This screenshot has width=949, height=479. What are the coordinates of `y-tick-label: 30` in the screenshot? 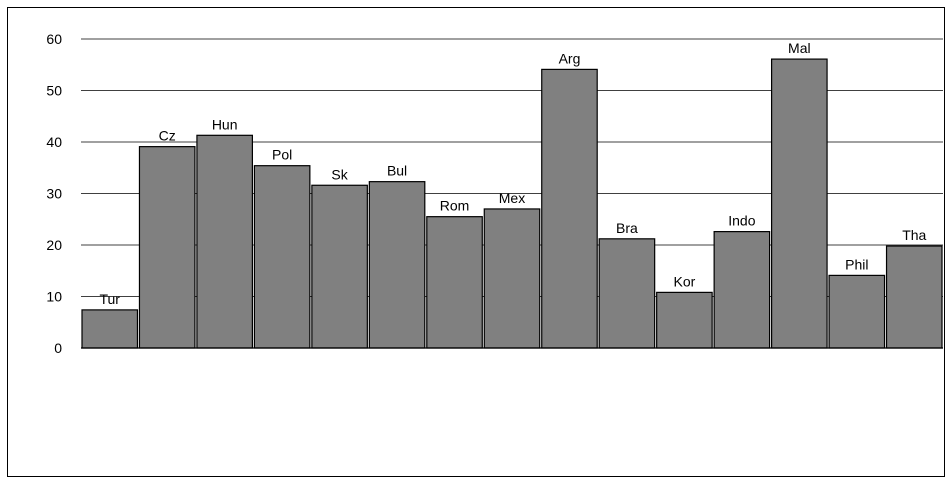 It's located at (54, 194).